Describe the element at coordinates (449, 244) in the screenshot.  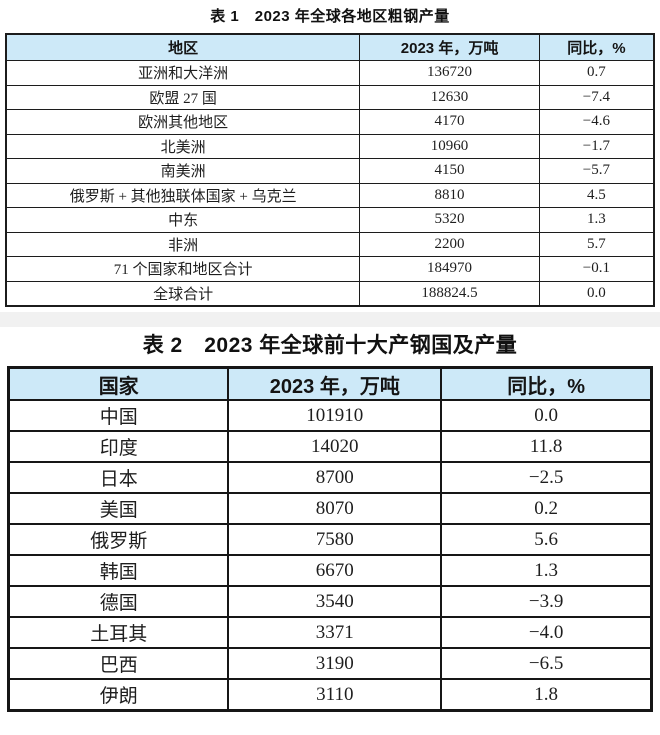
I see `output-cell: 2200` at that location.